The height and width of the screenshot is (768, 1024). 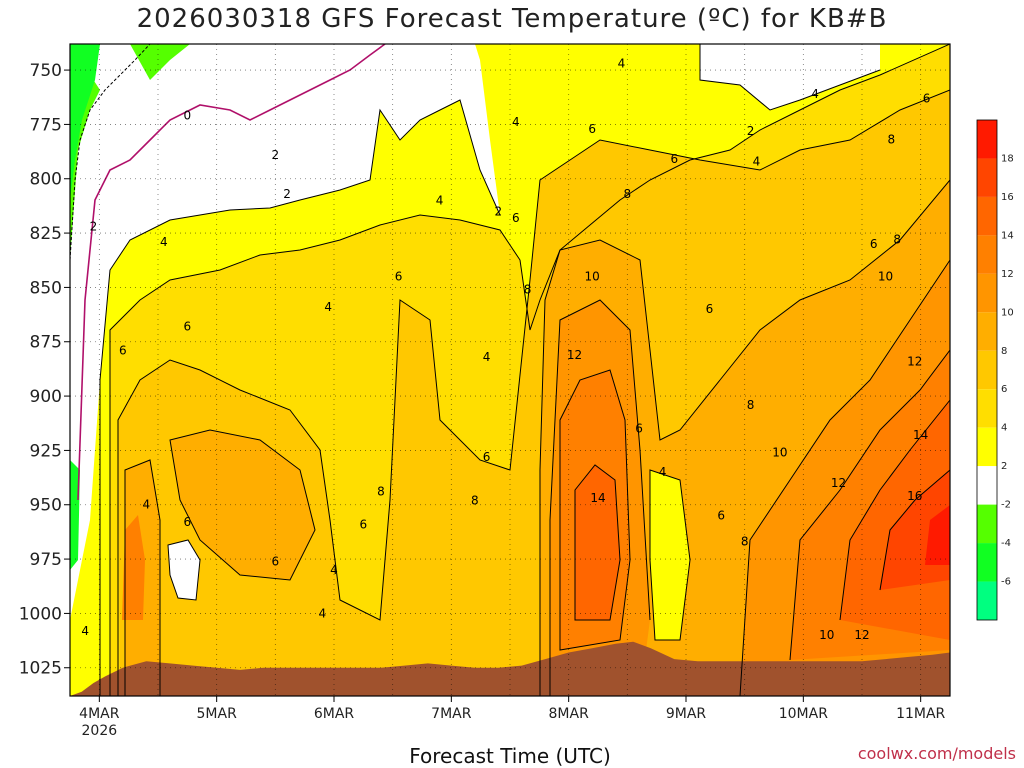 I want to click on colorbar-label: 14, so click(x=1007, y=235).